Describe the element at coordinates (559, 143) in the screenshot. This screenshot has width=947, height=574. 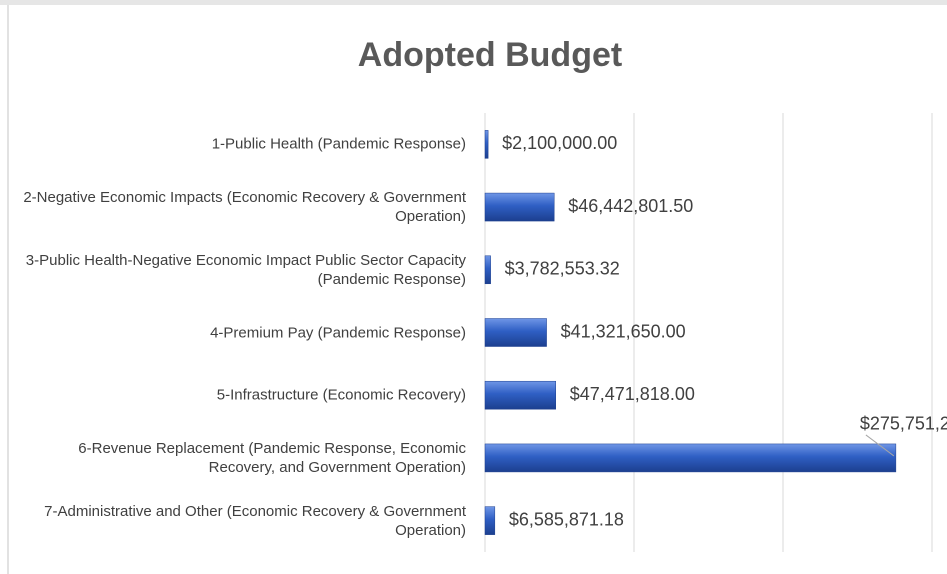
I see `value-label: $2,100,000.00` at that location.